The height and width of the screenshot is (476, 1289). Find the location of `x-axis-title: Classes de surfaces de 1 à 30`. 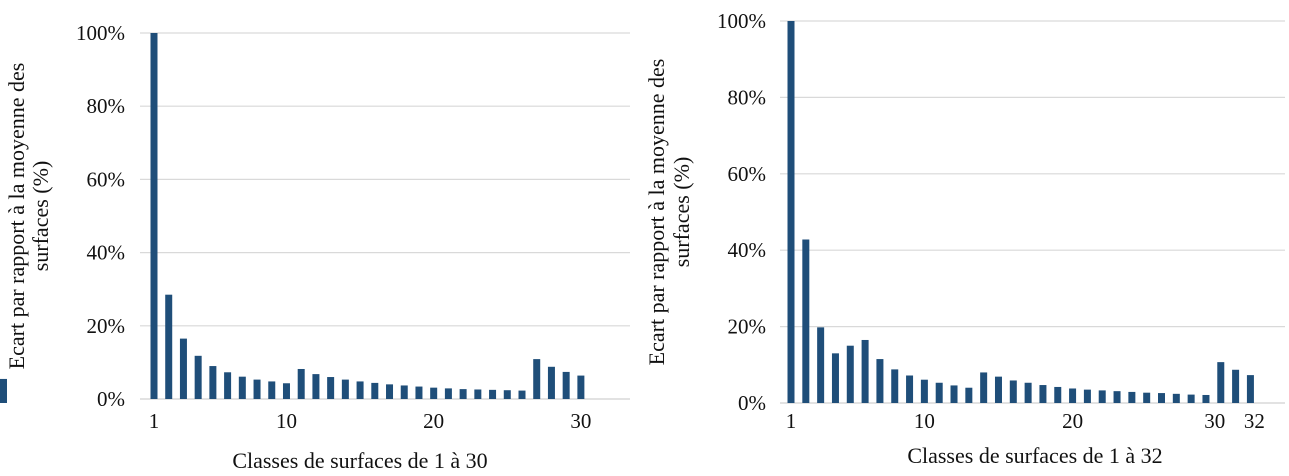

x-axis-title: Classes de surfaces de 1 à 30 is located at coordinates (359, 460).